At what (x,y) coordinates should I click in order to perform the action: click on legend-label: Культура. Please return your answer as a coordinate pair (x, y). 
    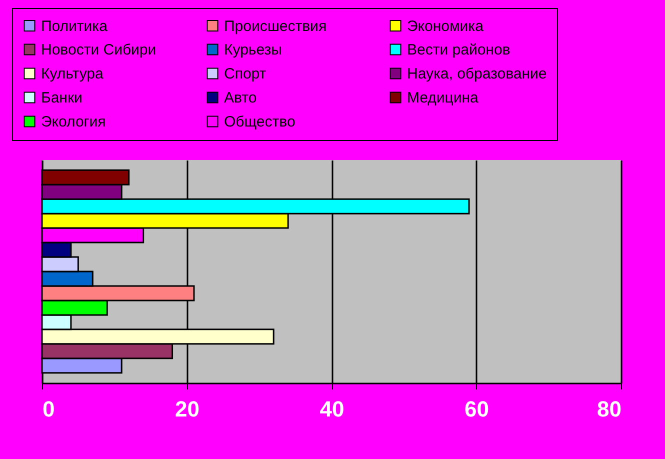
    Looking at the image, I should click on (72, 74).